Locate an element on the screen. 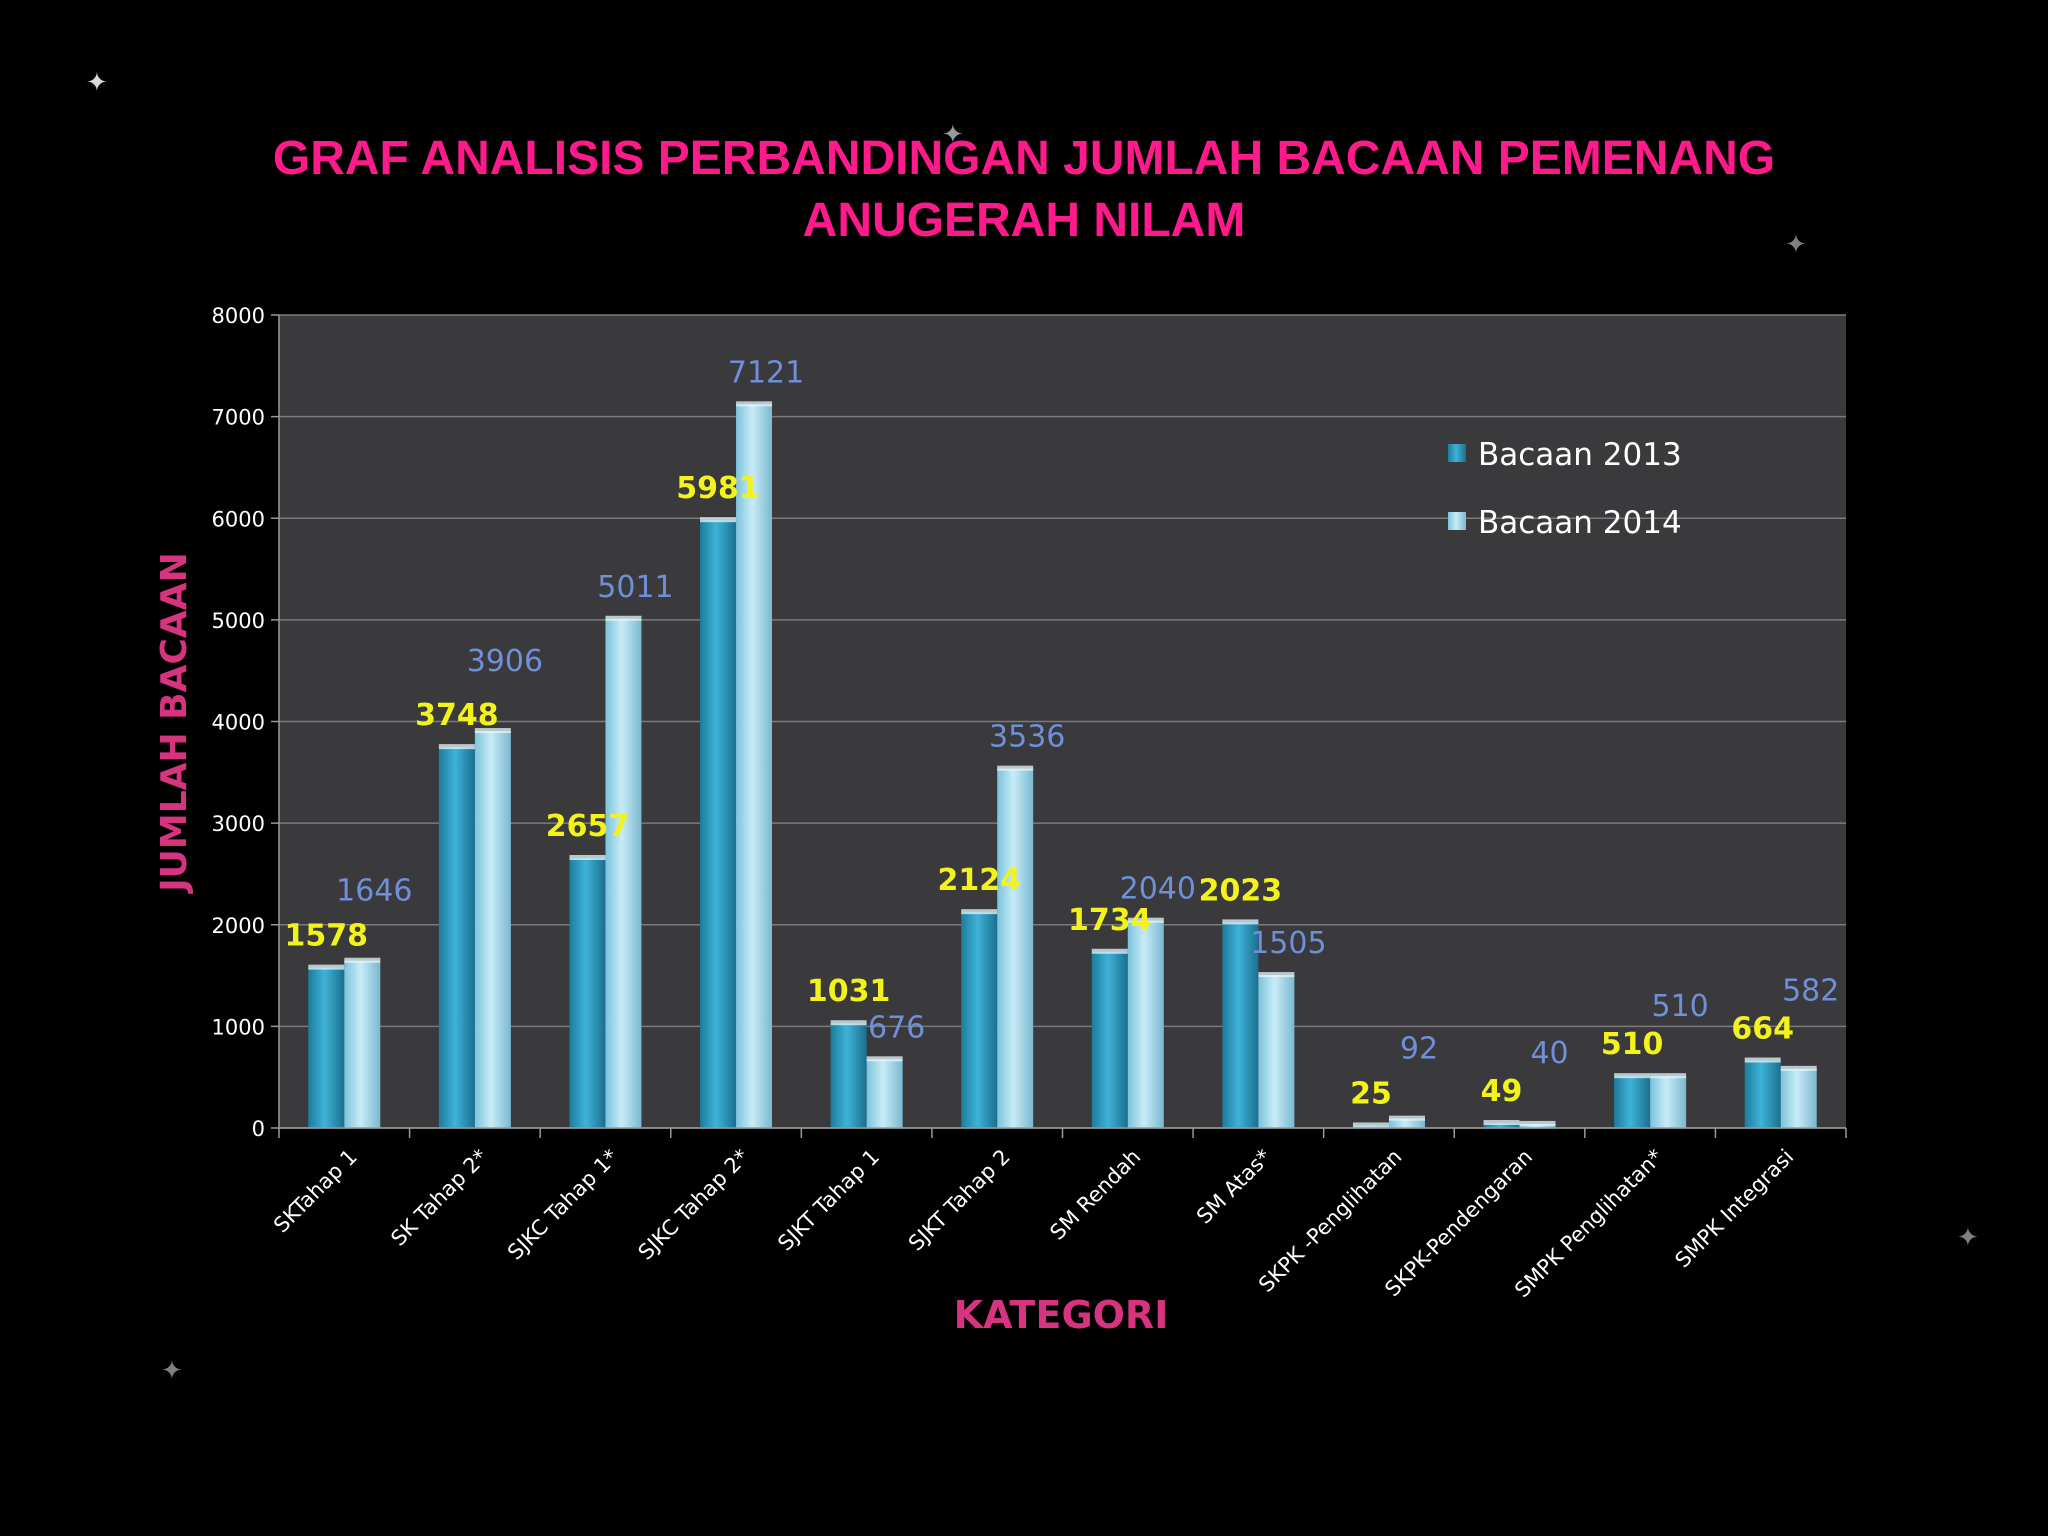 The height and width of the screenshot is (1536, 2048). y-tick-label: 0 is located at coordinates (258, 1129).